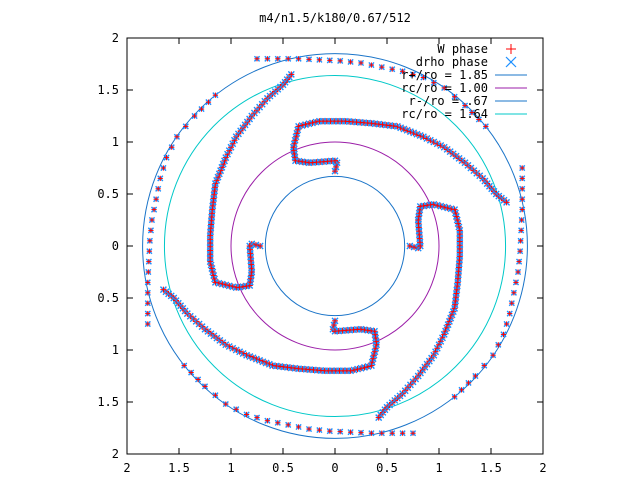 This screenshot has height=480, width=640. Describe the element at coordinates (335, 18) in the screenshot. I see `chart-title: m4/n1.5/k180/0.67/512` at that location.